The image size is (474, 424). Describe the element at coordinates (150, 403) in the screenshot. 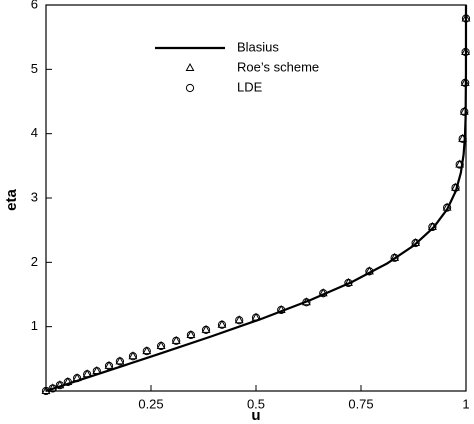

I see `x-tick-label: 0.25` at that location.